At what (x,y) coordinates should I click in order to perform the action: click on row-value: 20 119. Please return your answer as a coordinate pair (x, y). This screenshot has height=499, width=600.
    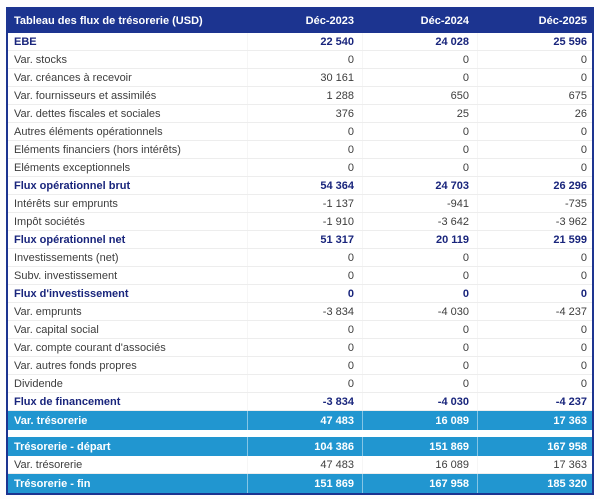
    Looking at the image, I should click on (419, 239).